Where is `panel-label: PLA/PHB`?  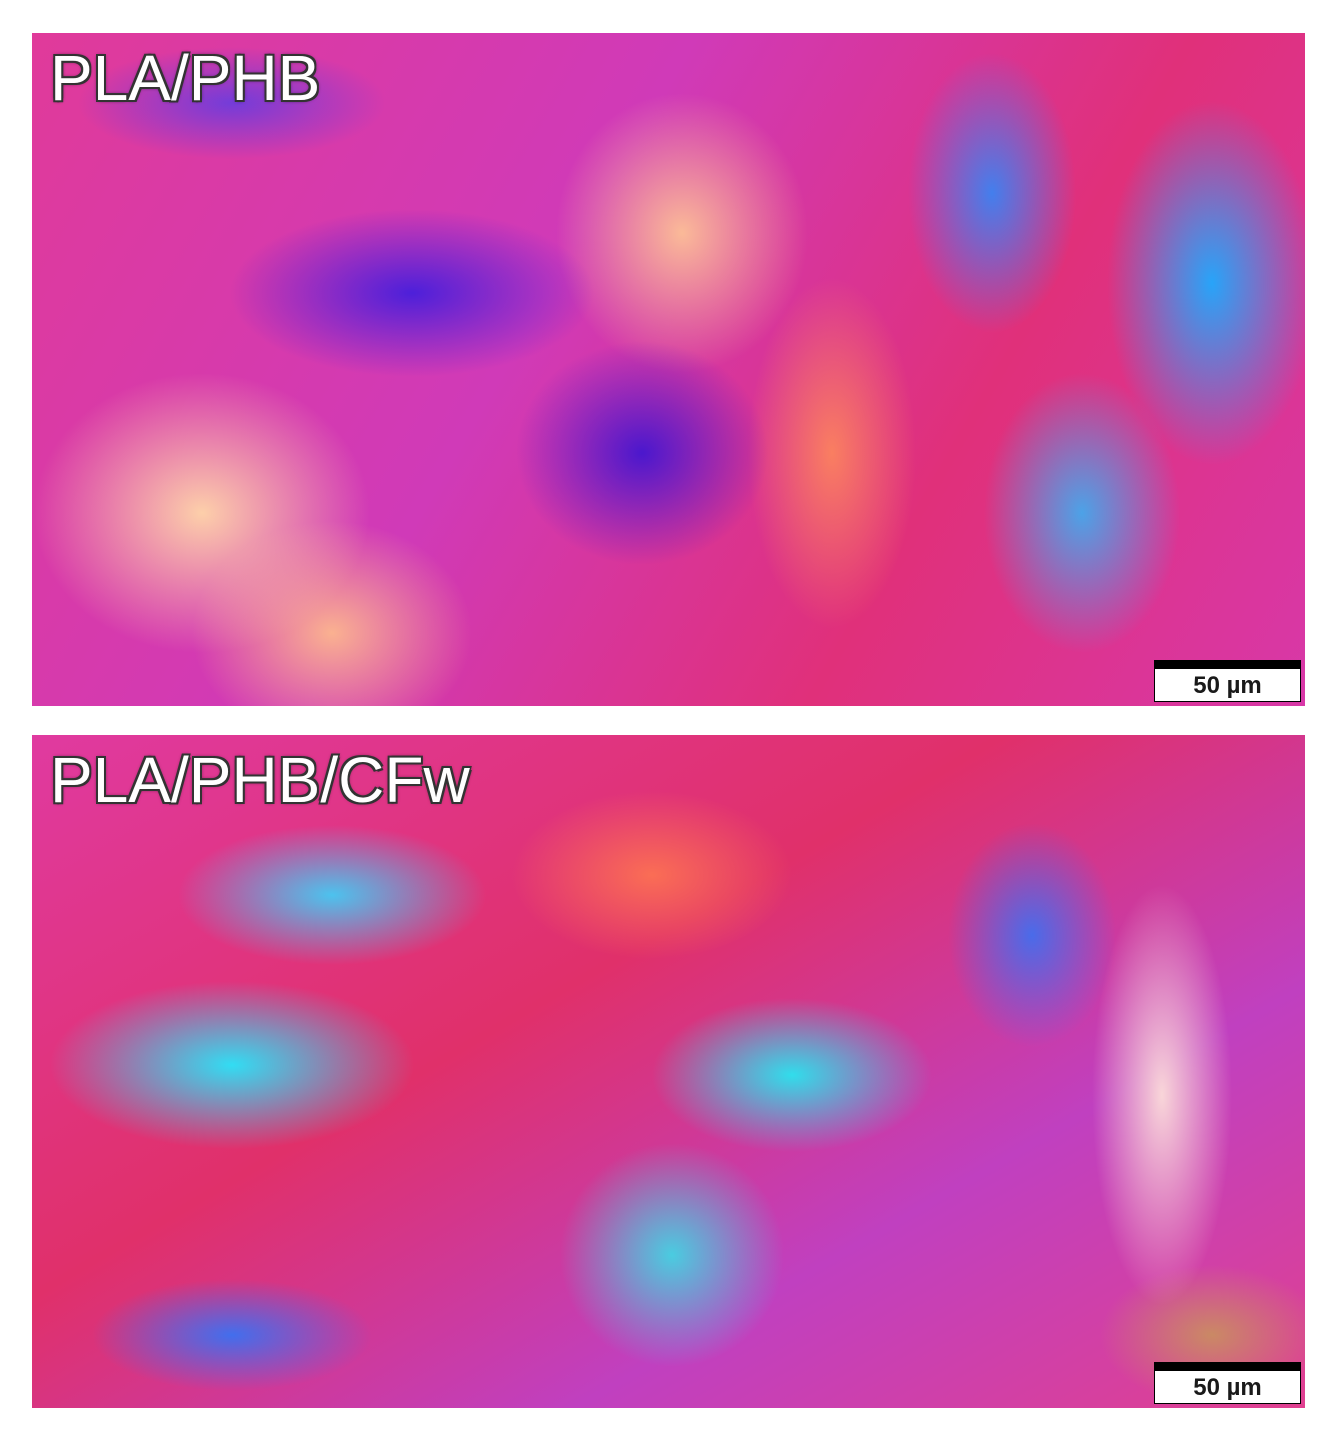
panel-label: PLA/PHB is located at coordinates (185, 78).